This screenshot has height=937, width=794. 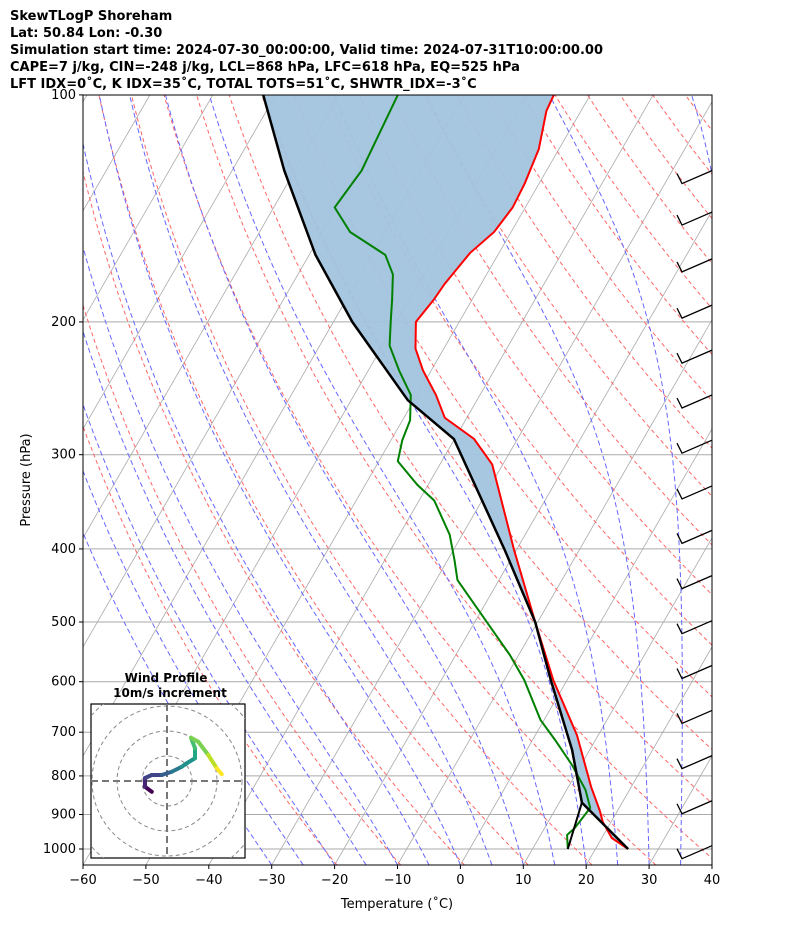 I want to click on y-tick-label: 400, so click(x=63, y=549).